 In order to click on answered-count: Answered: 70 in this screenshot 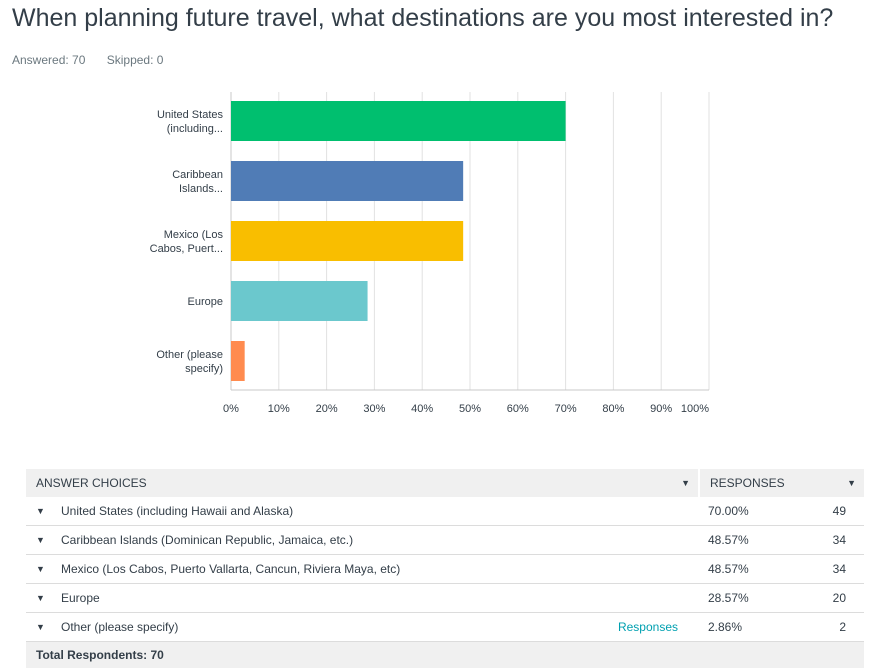, I will do `click(49, 60)`.